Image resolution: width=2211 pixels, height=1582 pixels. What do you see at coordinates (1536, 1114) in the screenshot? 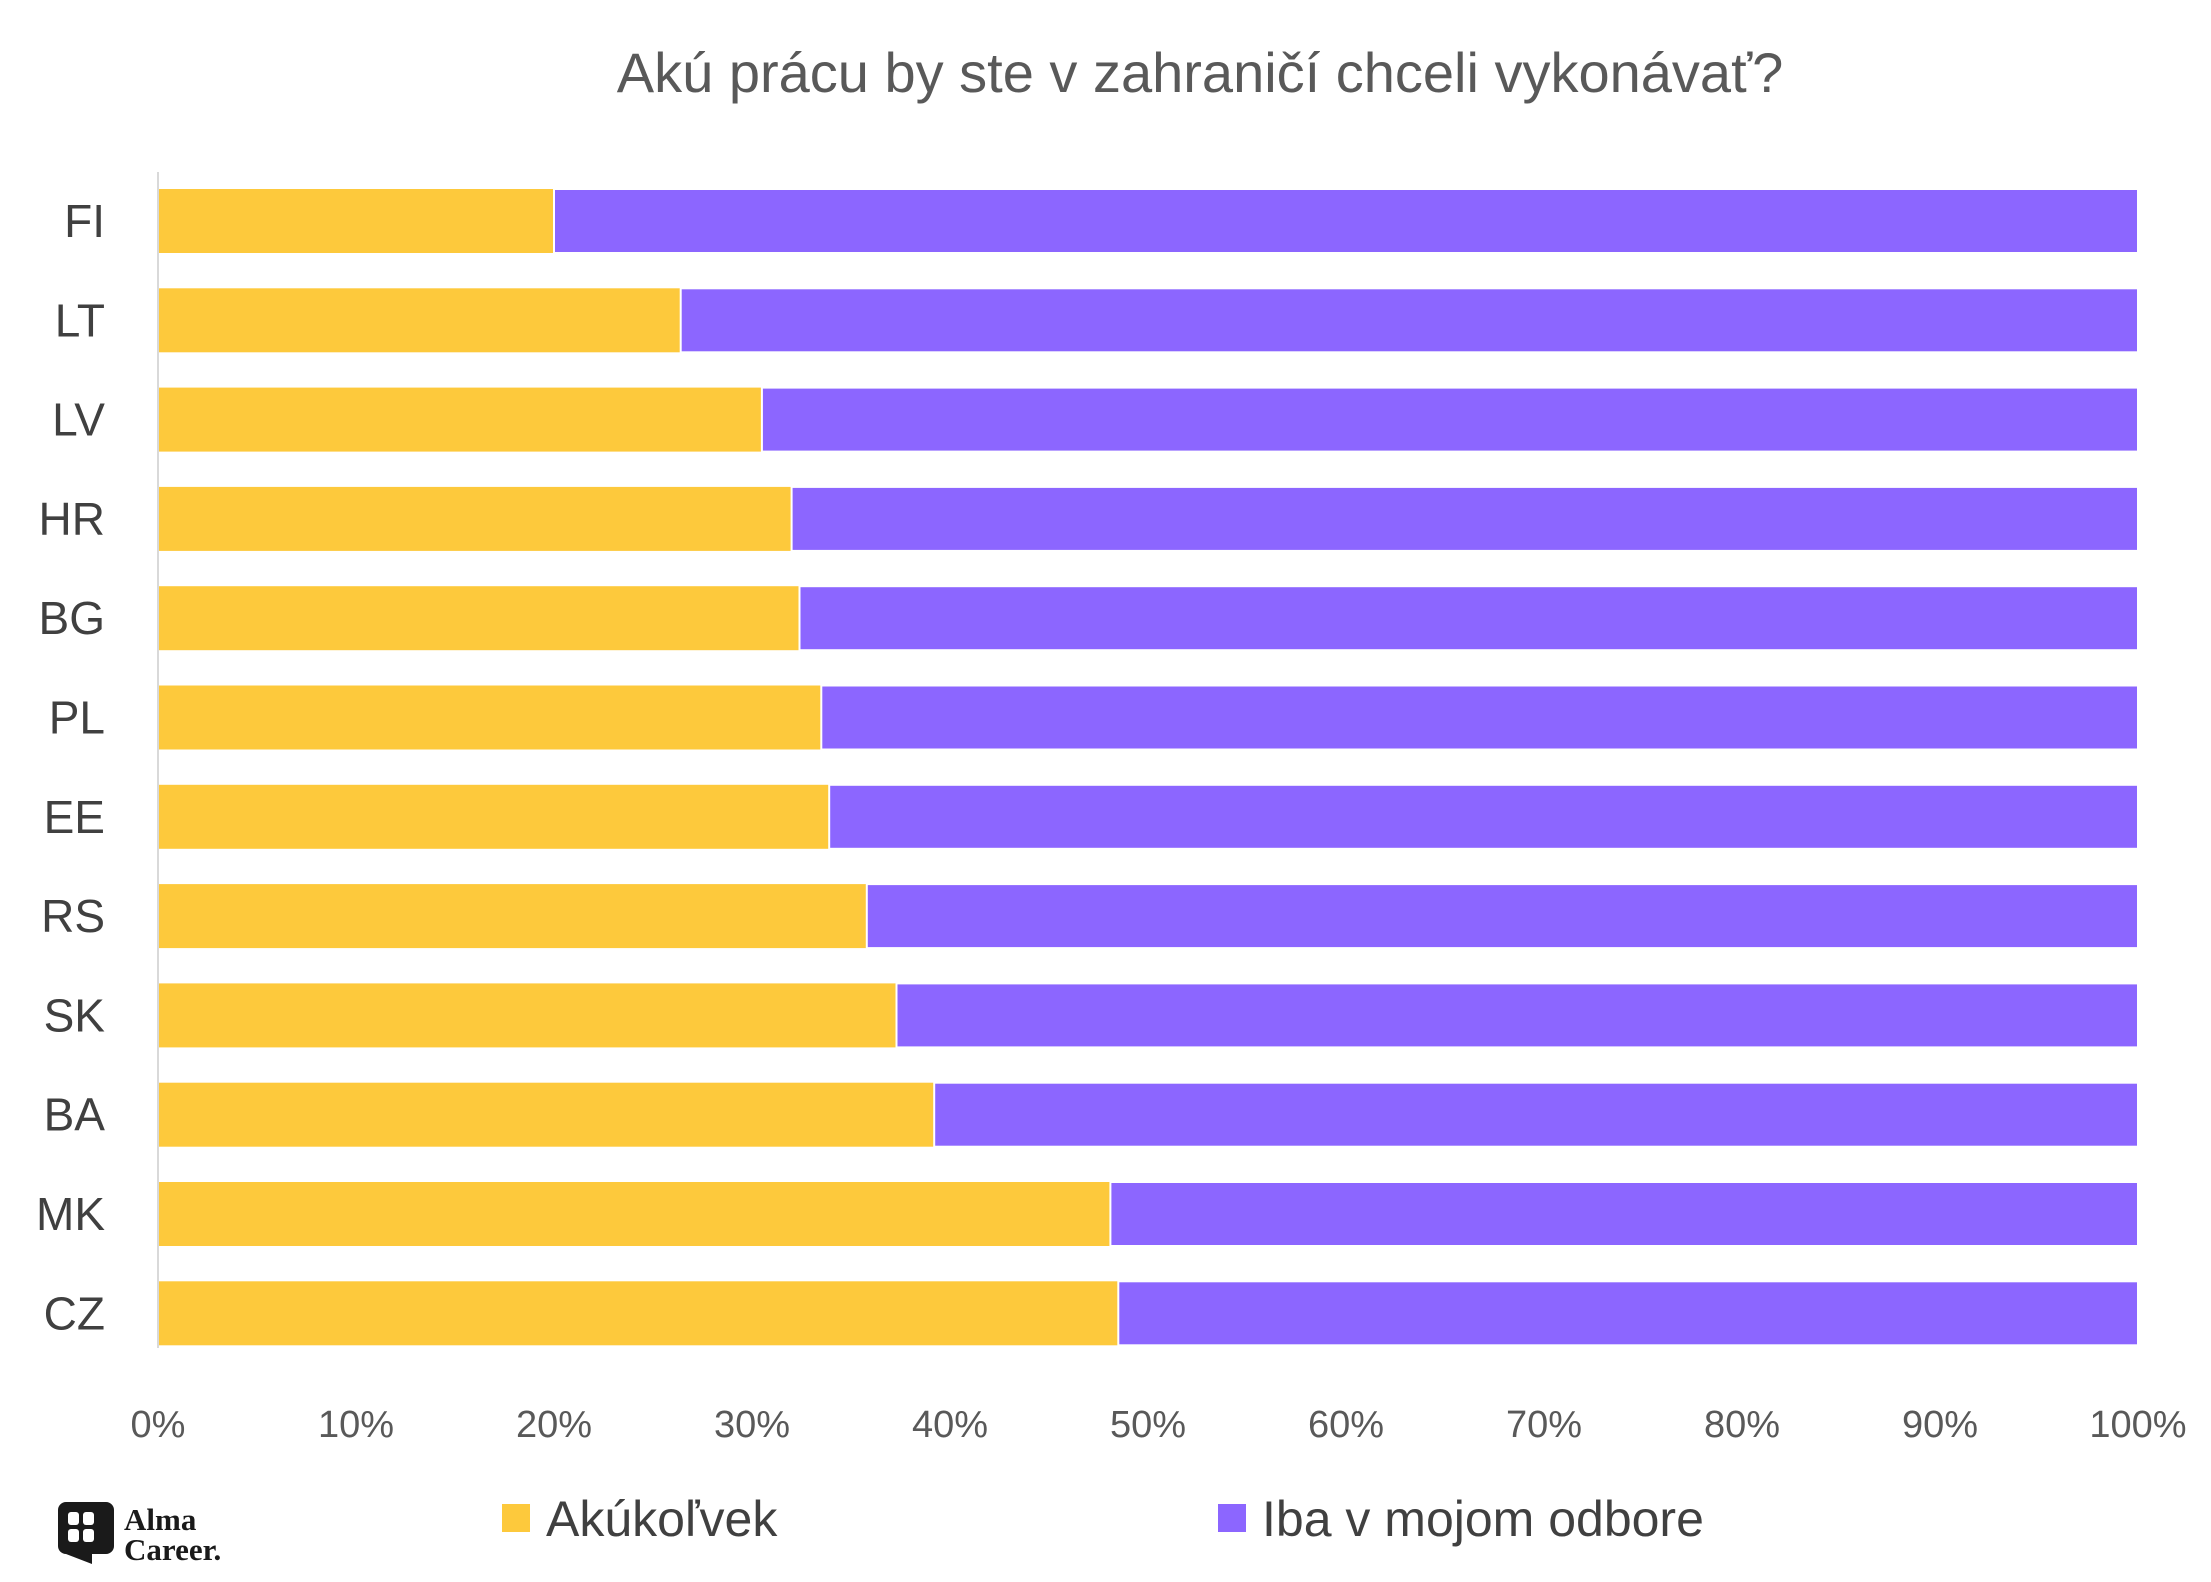
I see `bar-ba-iba-v-mojom-odbore` at bounding box center [1536, 1114].